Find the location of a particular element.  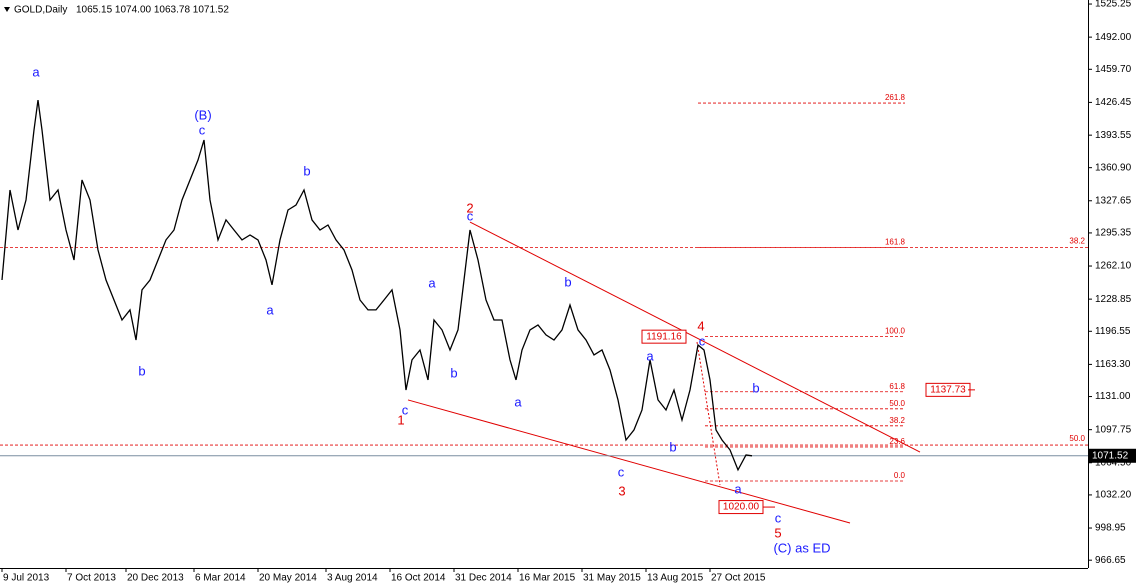

level-label: 50.0 is located at coordinates (1077, 438).